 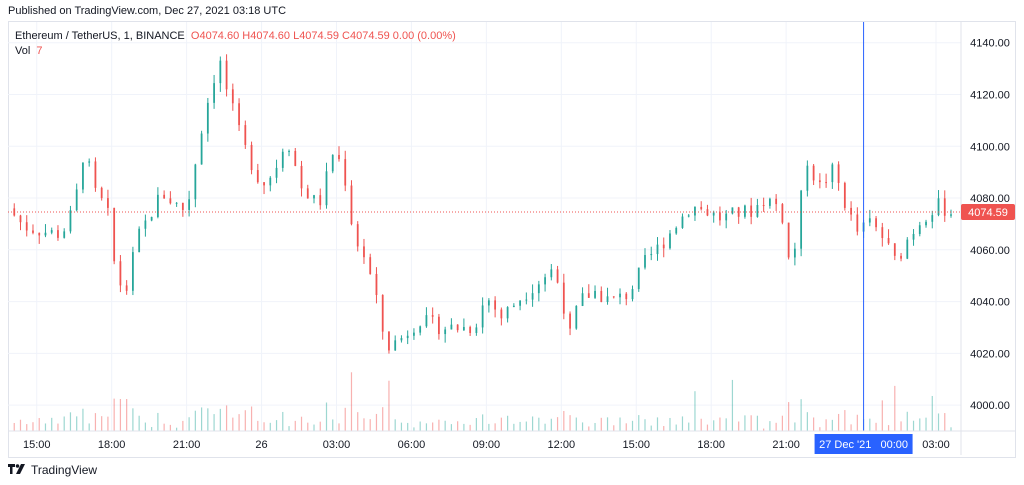 I want to click on last-price-tag: 4074.59, so click(x=988, y=212).